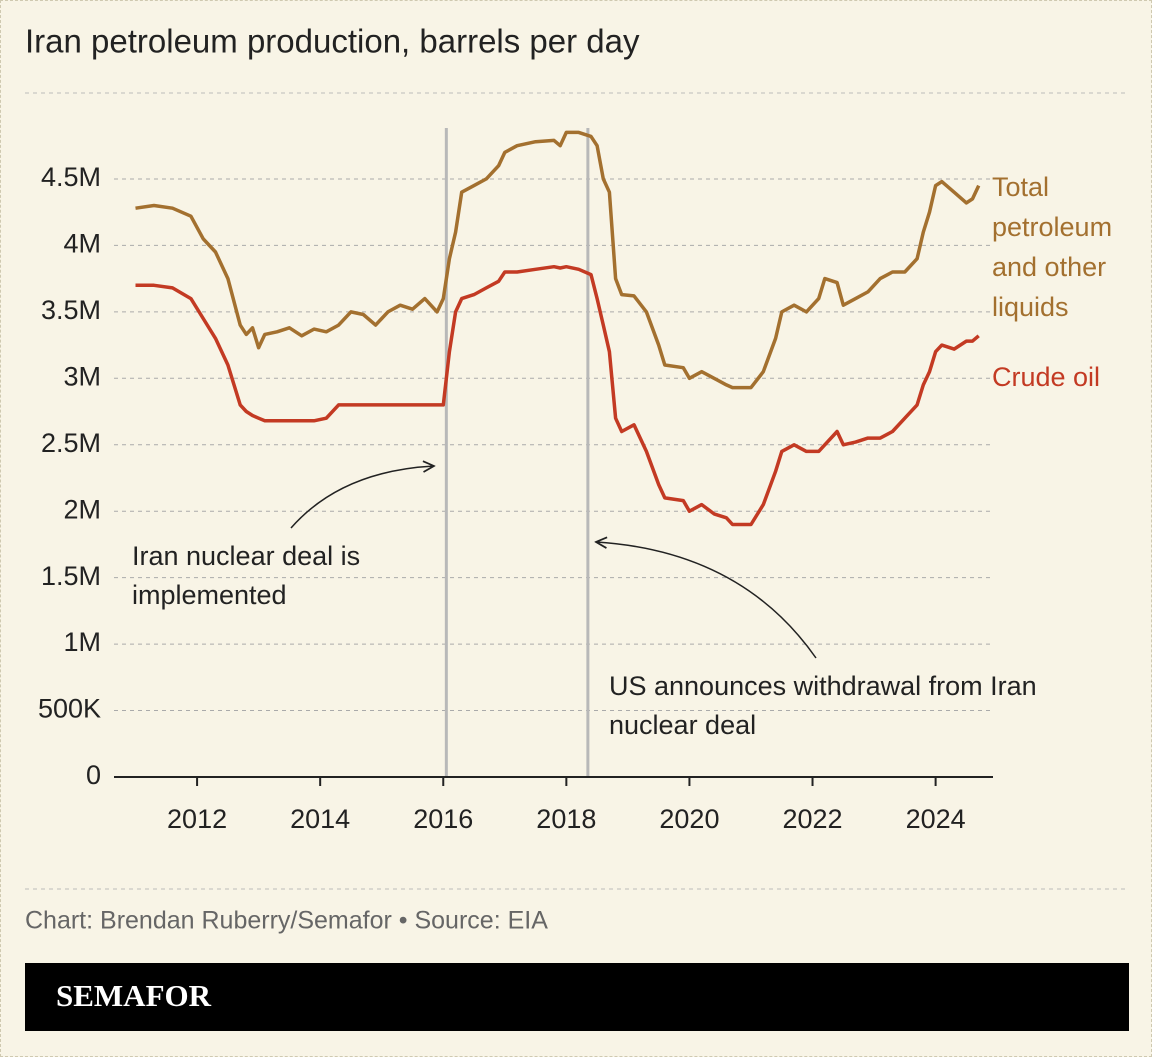  Describe the element at coordinates (197, 819) in the screenshot. I see `x-tick-label: 2012` at that location.